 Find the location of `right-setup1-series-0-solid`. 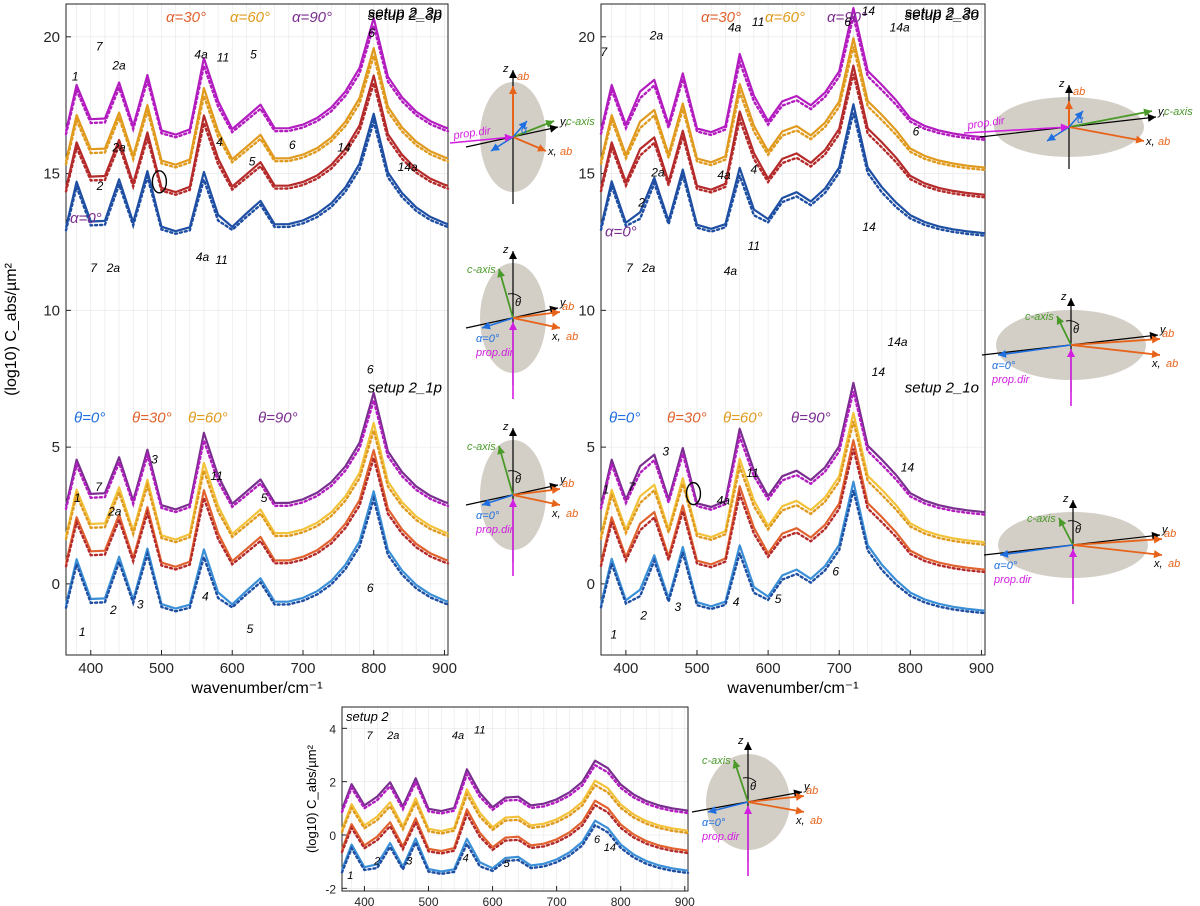

right-setup1-series-0-solid is located at coordinates (792, 169).